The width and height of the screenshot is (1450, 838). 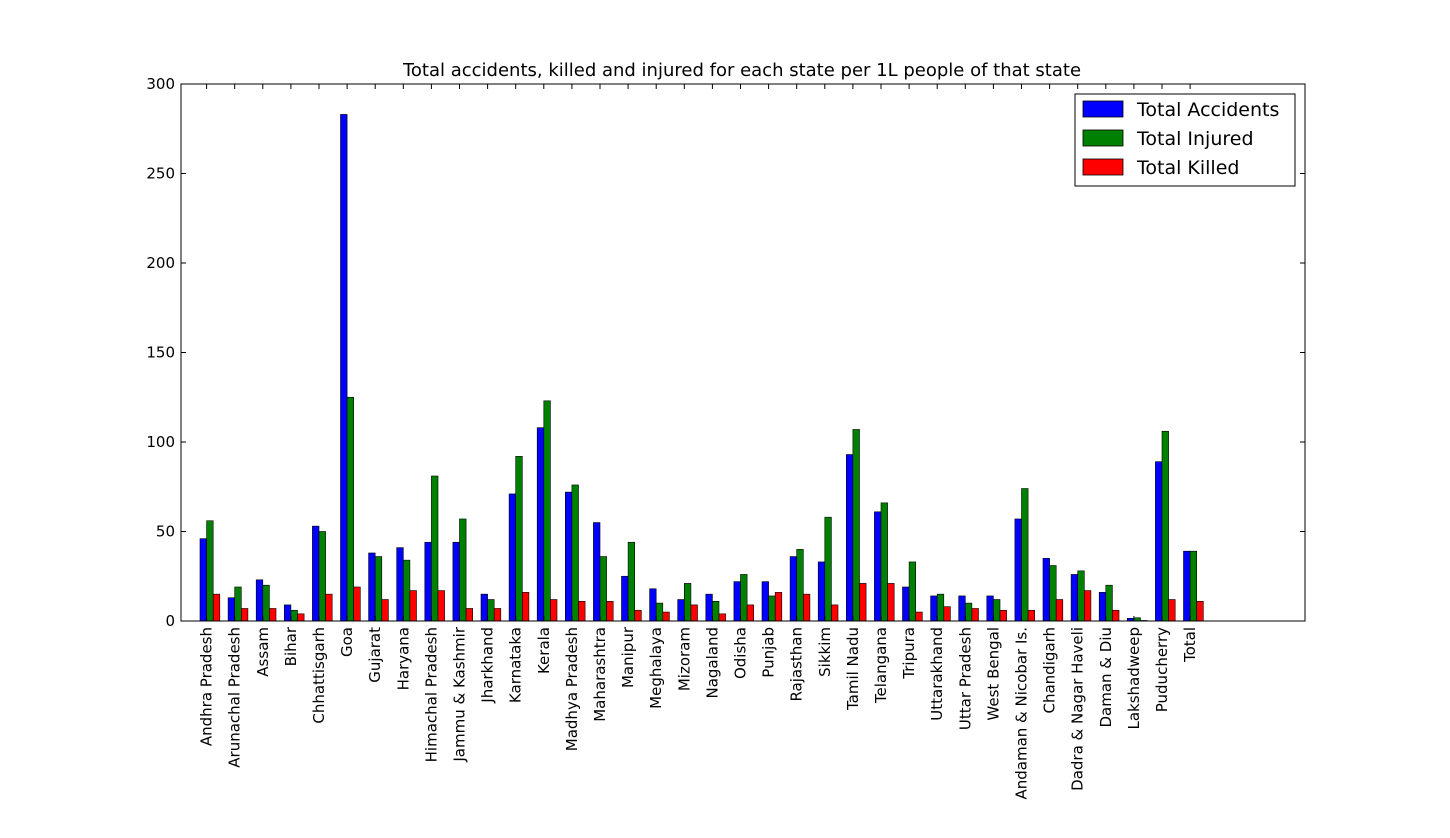 What do you see at coordinates (744, 598) in the screenshot?
I see `bar-total-injured-odisha` at bounding box center [744, 598].